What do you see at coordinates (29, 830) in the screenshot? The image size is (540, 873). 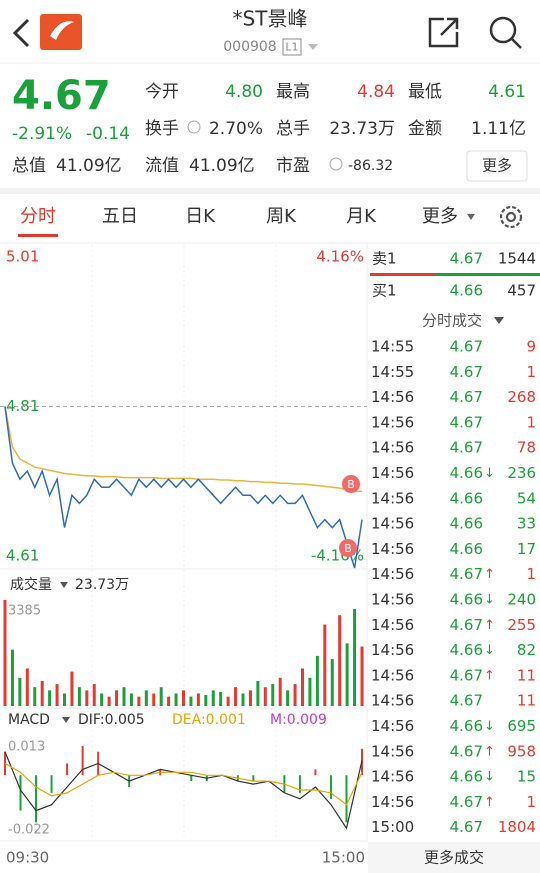 I see `y-tick-label: -0.022` at bounding box center [29, 830].